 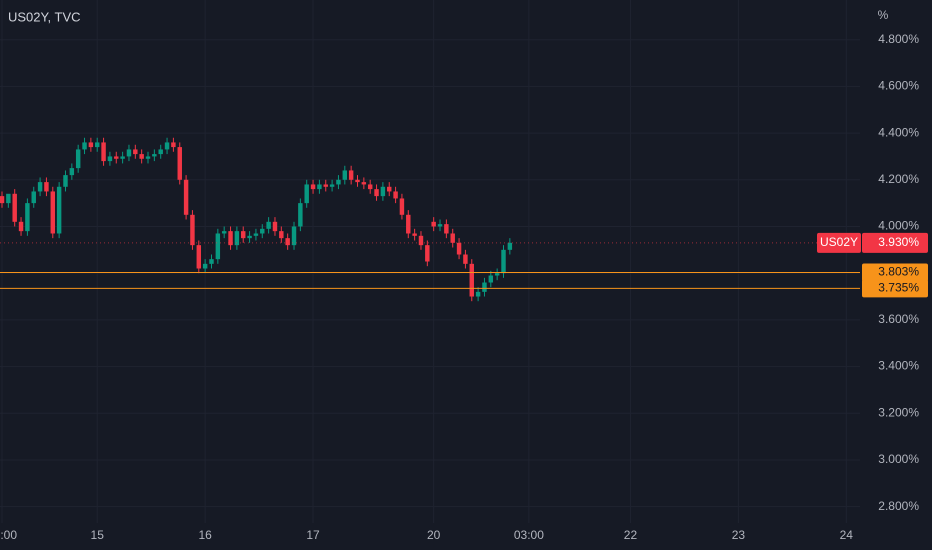 What do you see at coordinates (631, 535) in the screenshot?
I see `x-tick-label: 22` at bounding box center [631, 535].